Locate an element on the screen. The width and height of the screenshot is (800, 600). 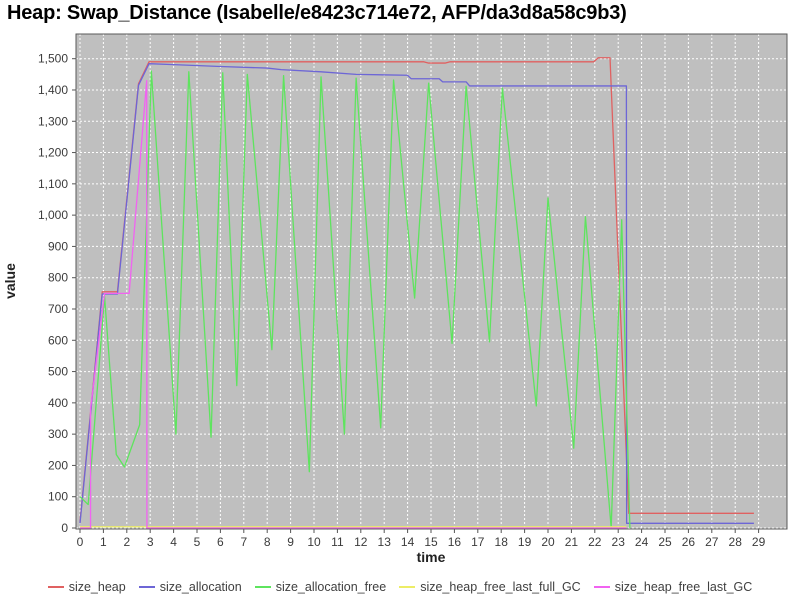
legend-label: size_heap is located at coordinates (97, 587).